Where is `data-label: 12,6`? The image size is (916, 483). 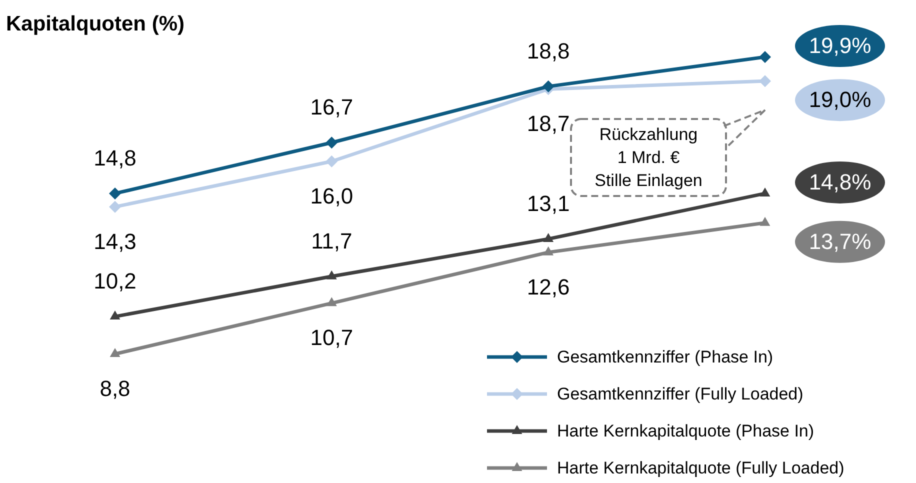
data-label: 12,6 is located at coordinates (548, 287).